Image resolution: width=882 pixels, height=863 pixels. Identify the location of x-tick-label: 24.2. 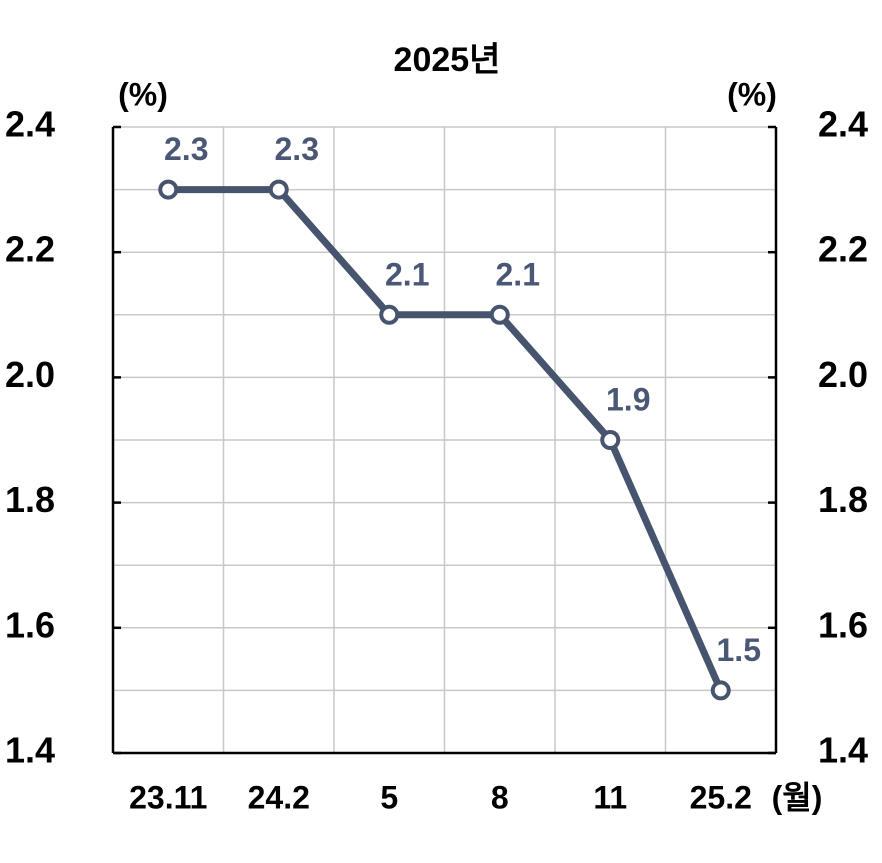
(279, 797).